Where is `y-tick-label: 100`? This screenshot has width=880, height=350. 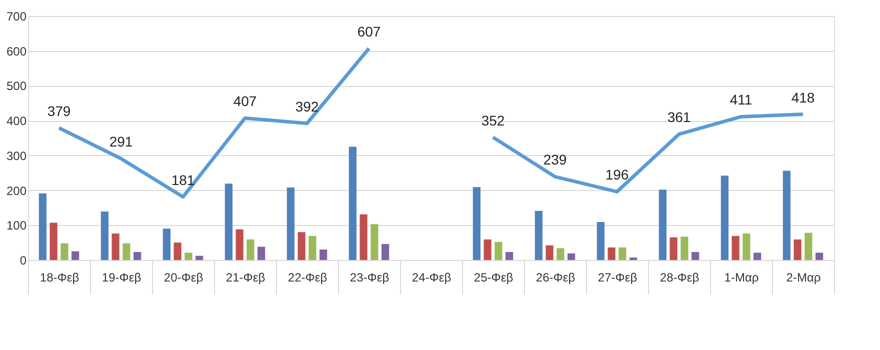 y-tick-label: 100 is located at coordinates (16, 225).